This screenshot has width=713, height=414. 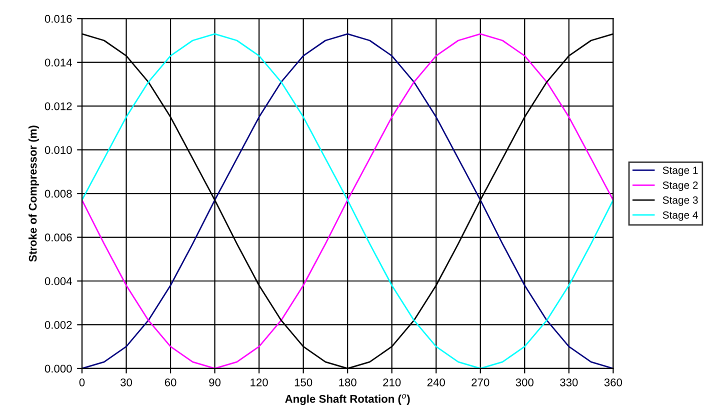 What do you see at coordinates (259, 382) in the screenshot?
I see `x-tick-label: 120` at bounding box center [259, 382].